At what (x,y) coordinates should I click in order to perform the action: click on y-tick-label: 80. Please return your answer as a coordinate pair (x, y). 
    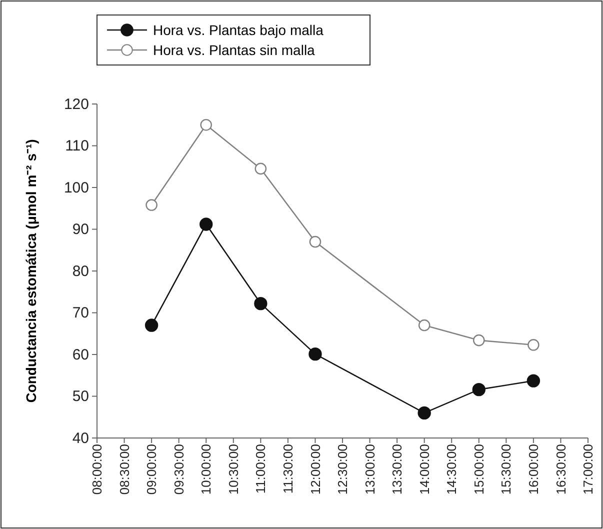
    Looking at the image, I should click on (80, 271).